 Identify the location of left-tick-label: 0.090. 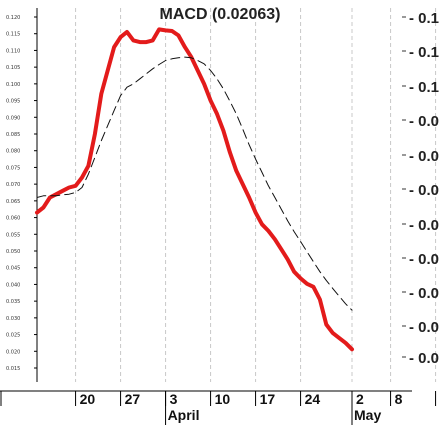
(13, 118).